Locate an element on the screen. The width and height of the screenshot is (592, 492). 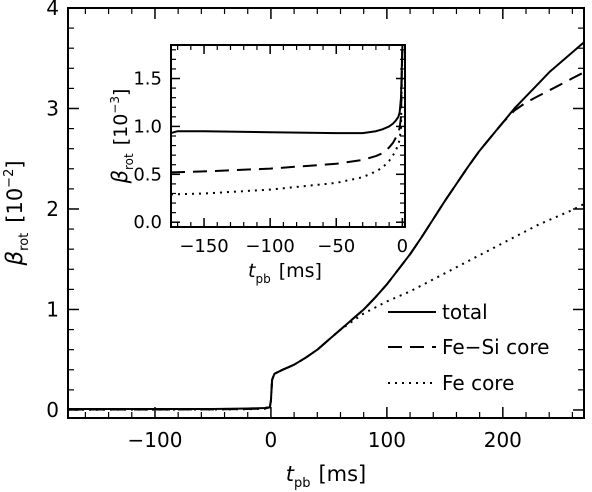
y-tick-label: 1.5 is located at coordinates (147, 79).